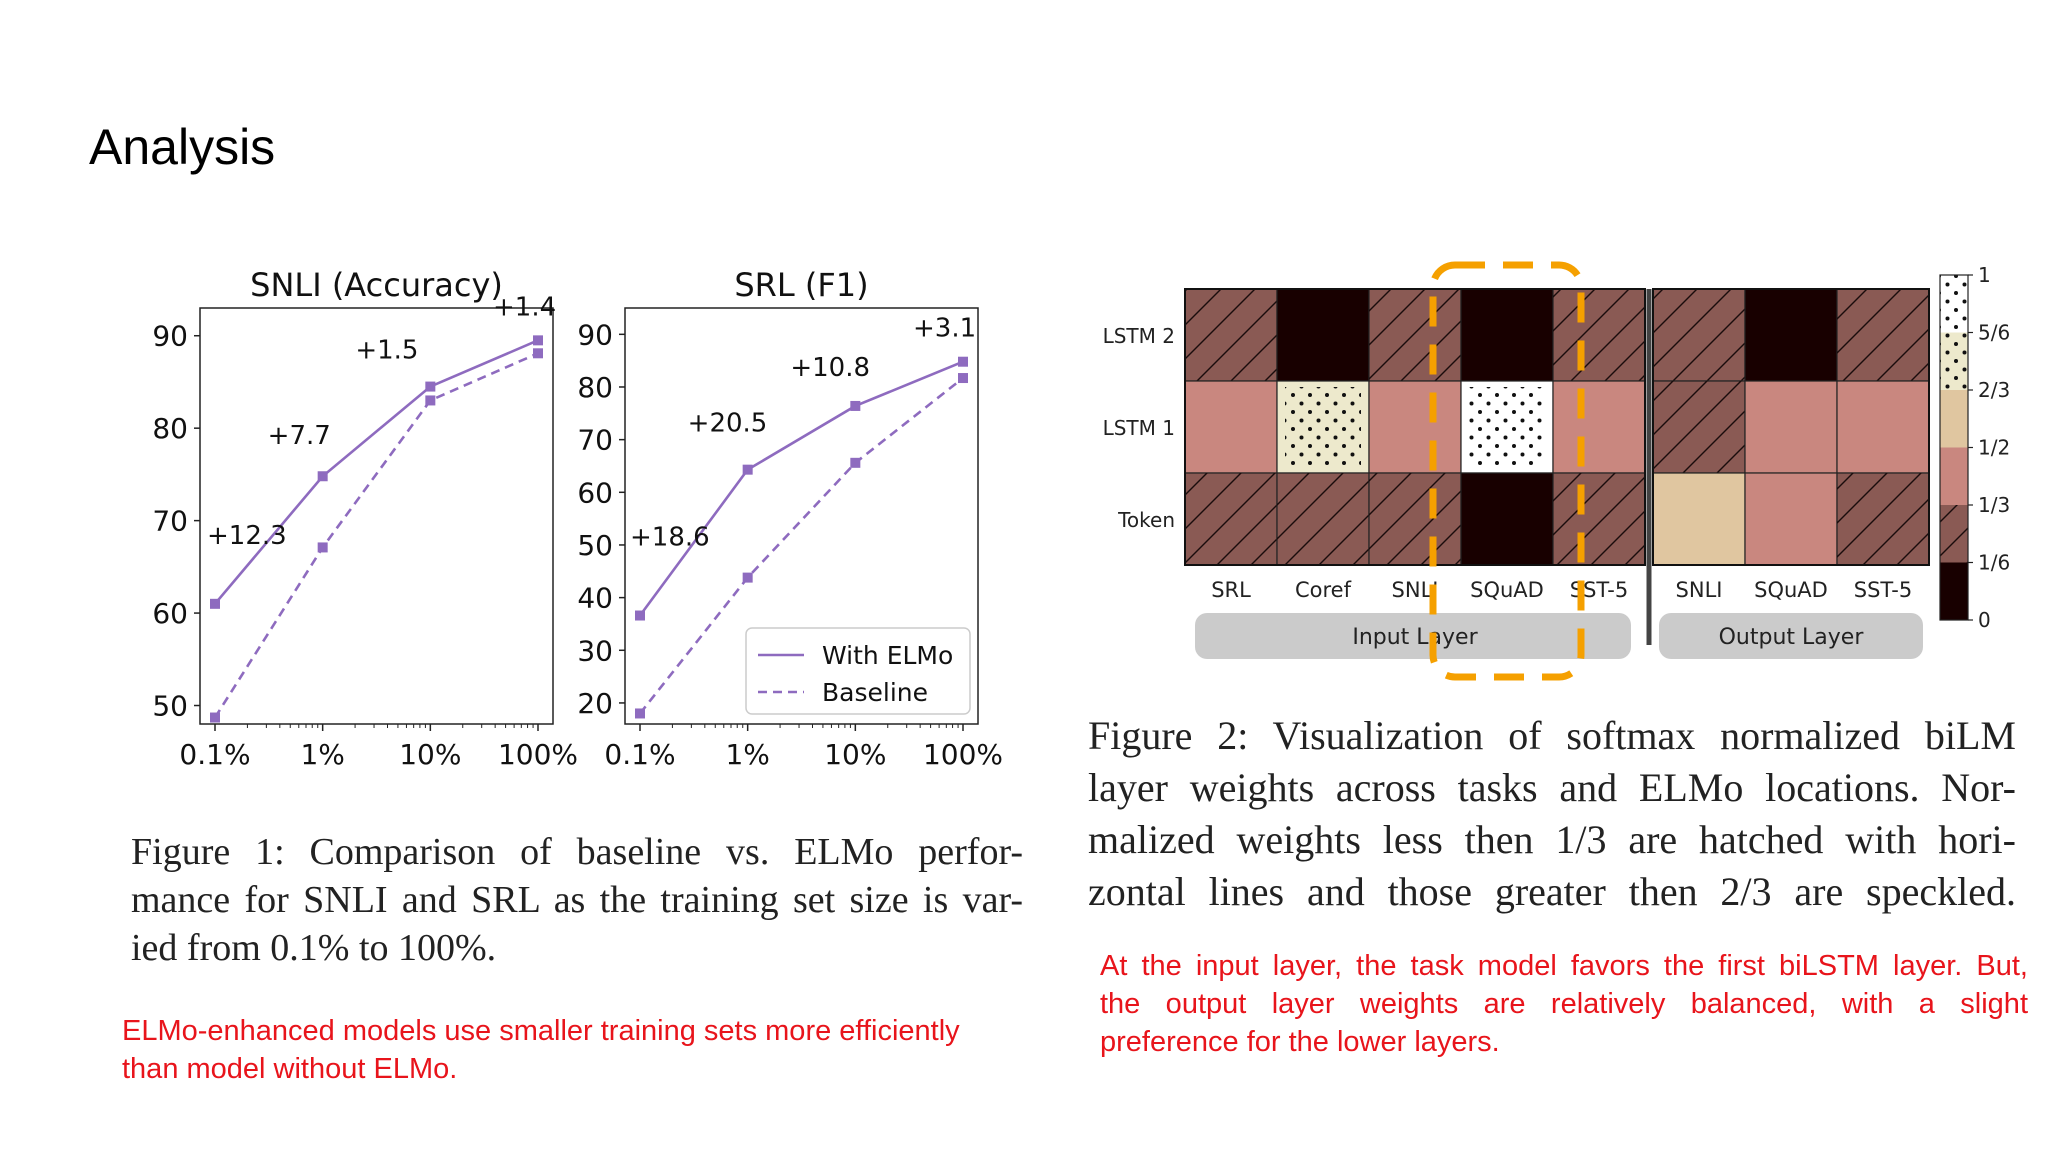 The height and width of the screenshot is (1152, 2048). Describe the element at coordinates (1139, 428) in the screenshot. I see `row-label: LSTM 1` at that location.